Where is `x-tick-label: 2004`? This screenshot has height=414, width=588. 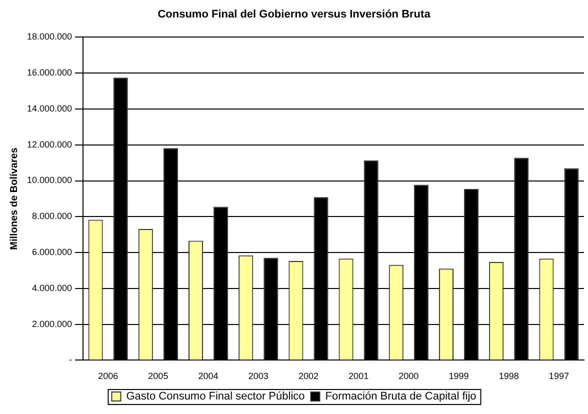 x-tick-label: 2004 is located at coordinates (208, 376).